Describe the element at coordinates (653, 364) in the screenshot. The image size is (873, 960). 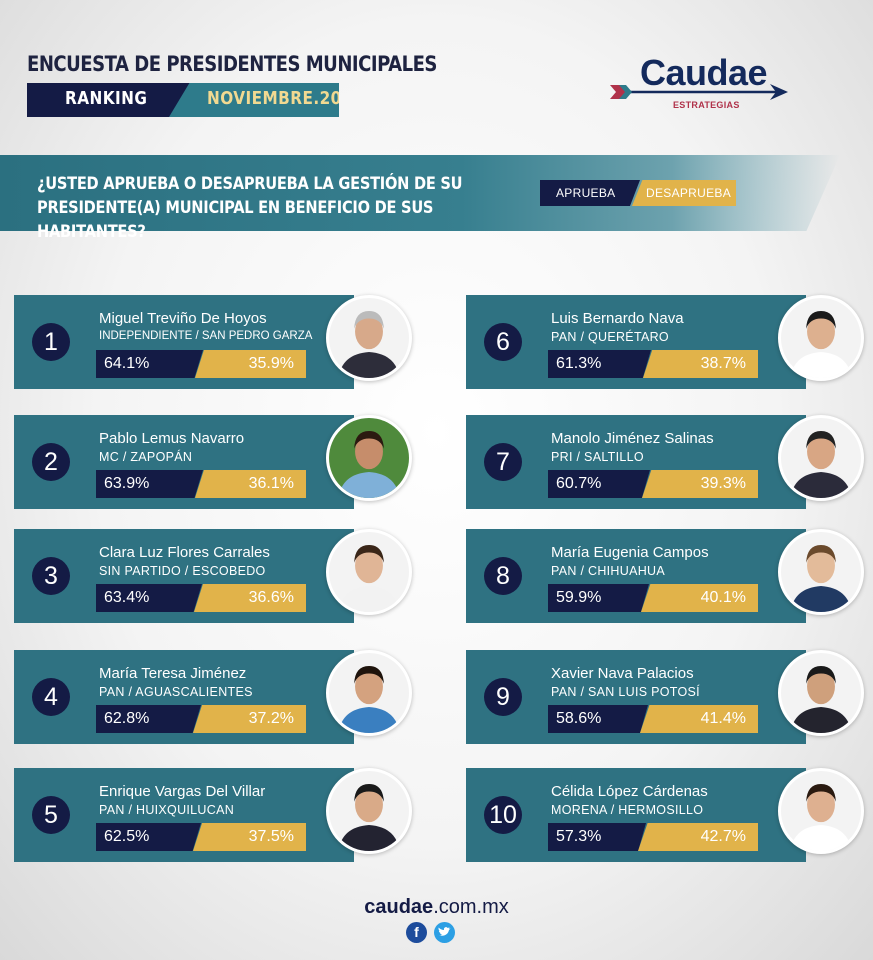
I see `approval-bar: 61.3% 38.7%` at that location.